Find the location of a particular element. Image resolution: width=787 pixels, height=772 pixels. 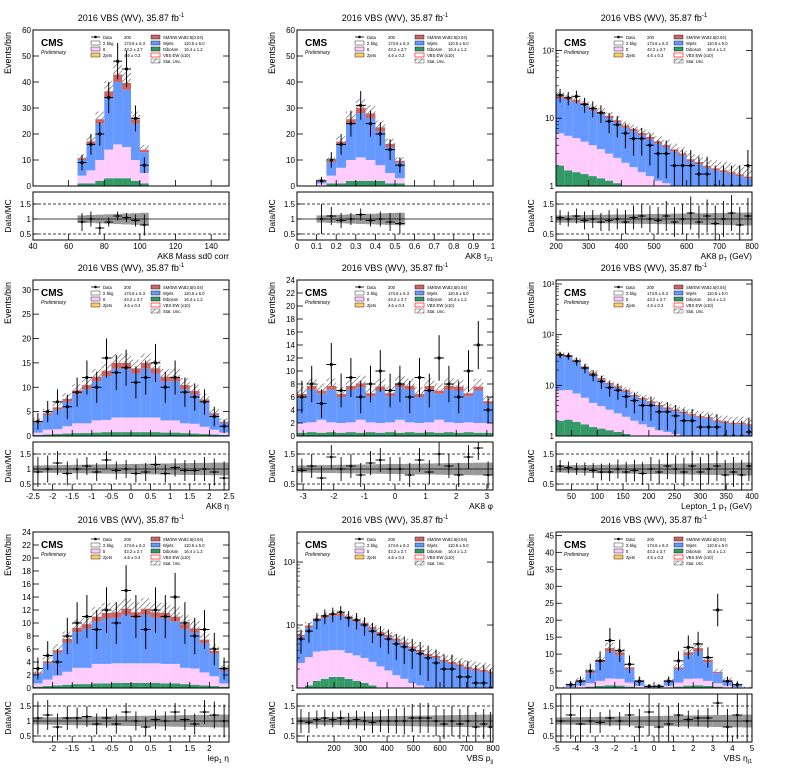

x-tick-label: 1 is located at coordinates (425, 496).